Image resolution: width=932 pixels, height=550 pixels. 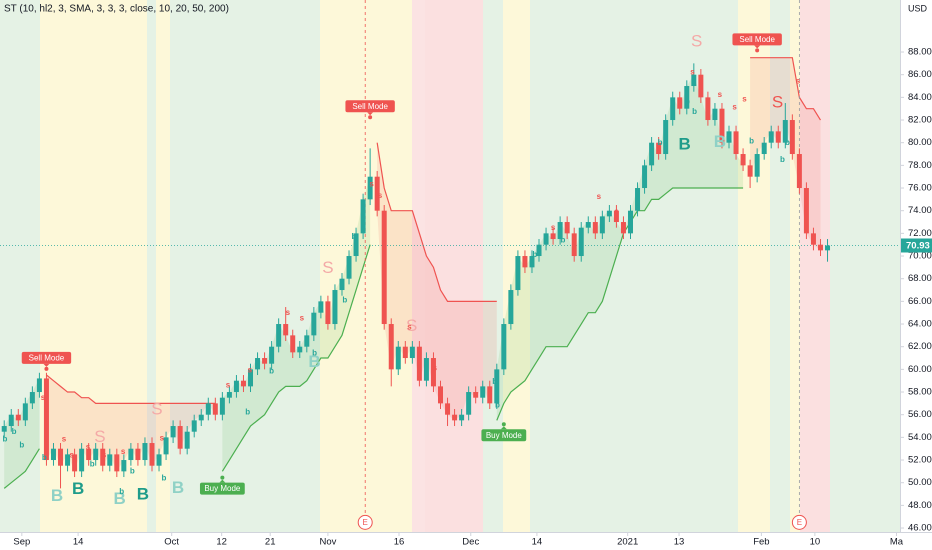 What do you see at coordinates (897, 542) in the screenshot?
I see `x-tick-label: Ma` at bounding box center [897, 542].